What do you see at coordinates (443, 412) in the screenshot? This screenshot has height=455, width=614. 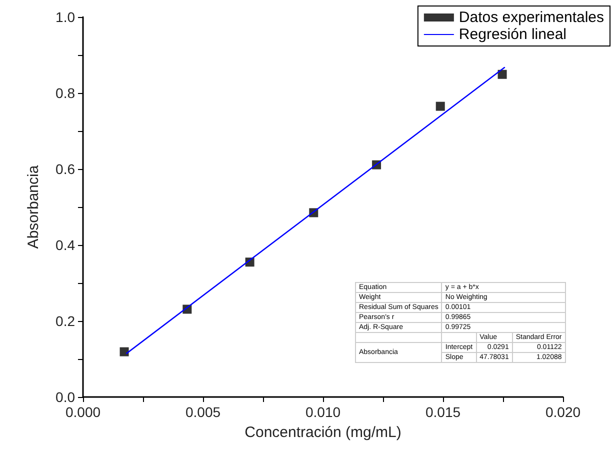 I see `x-tick-label: 0.015` at bounding box center [443, 412].